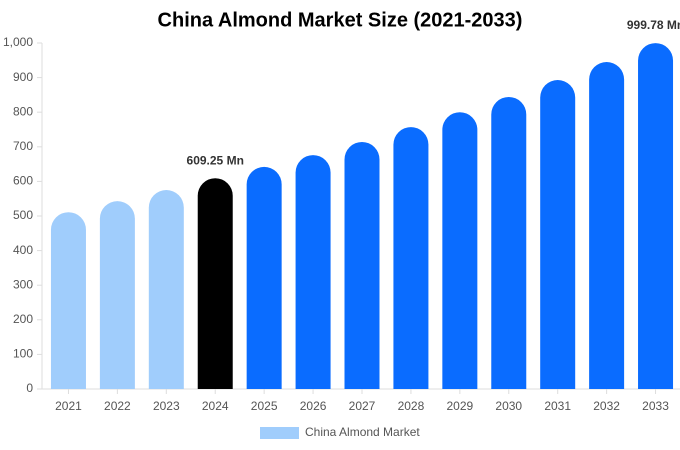  What do you see at coordinates (18, 42) in the screenshot?
I see `y-tick-label: 1,000` at bounding box center [18, 42].